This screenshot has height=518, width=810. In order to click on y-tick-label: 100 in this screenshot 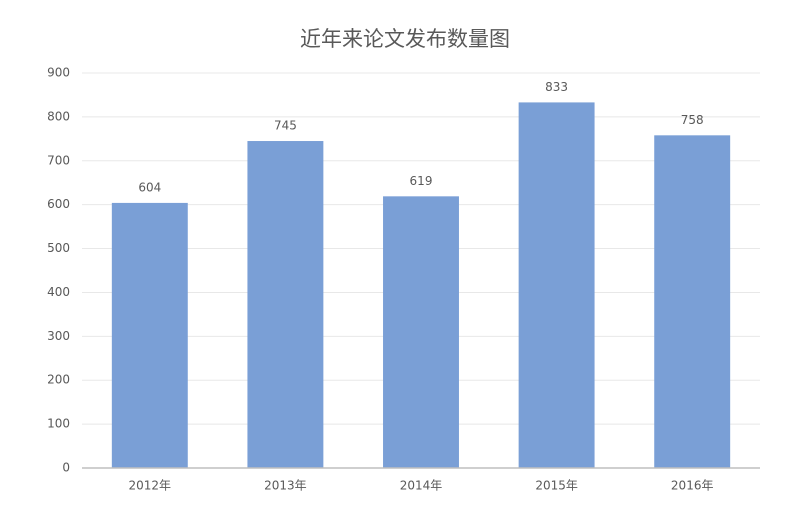, I will do `click(58, 424)`.